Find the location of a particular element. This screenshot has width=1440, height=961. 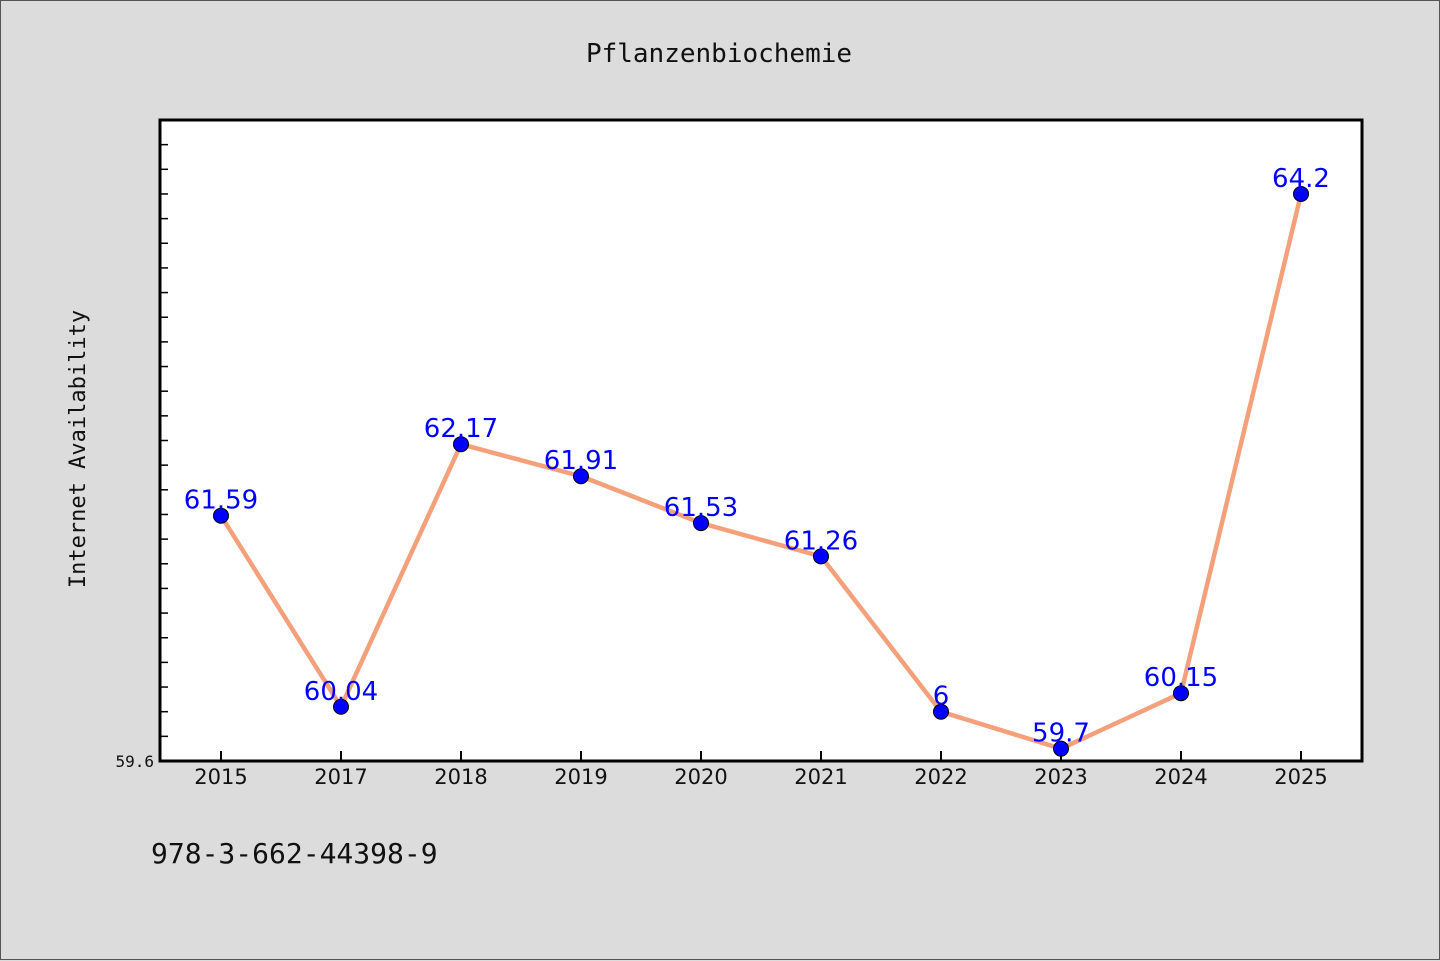

x-tick-label: 2025 is located at coordinates (1300, 777).